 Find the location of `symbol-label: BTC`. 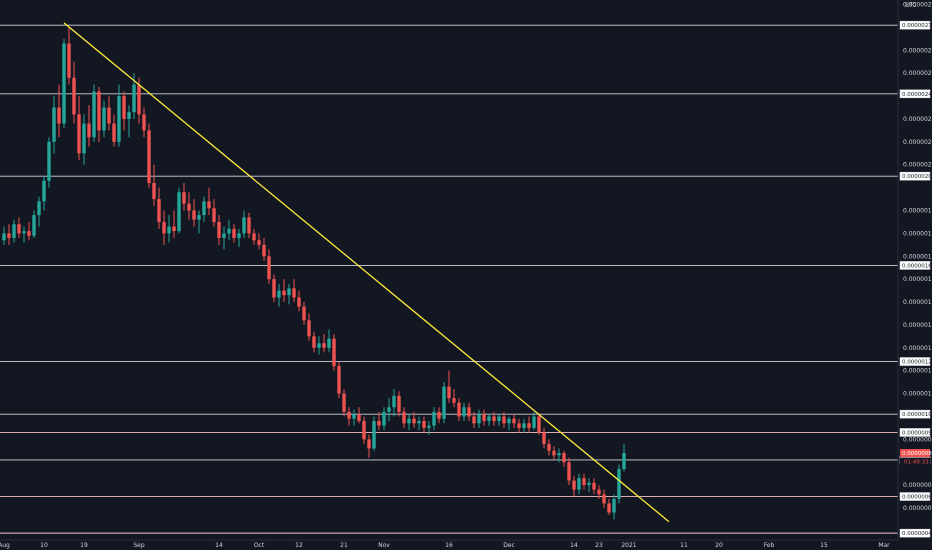

symbol-label: BTC is located at coordinates (911, 5).